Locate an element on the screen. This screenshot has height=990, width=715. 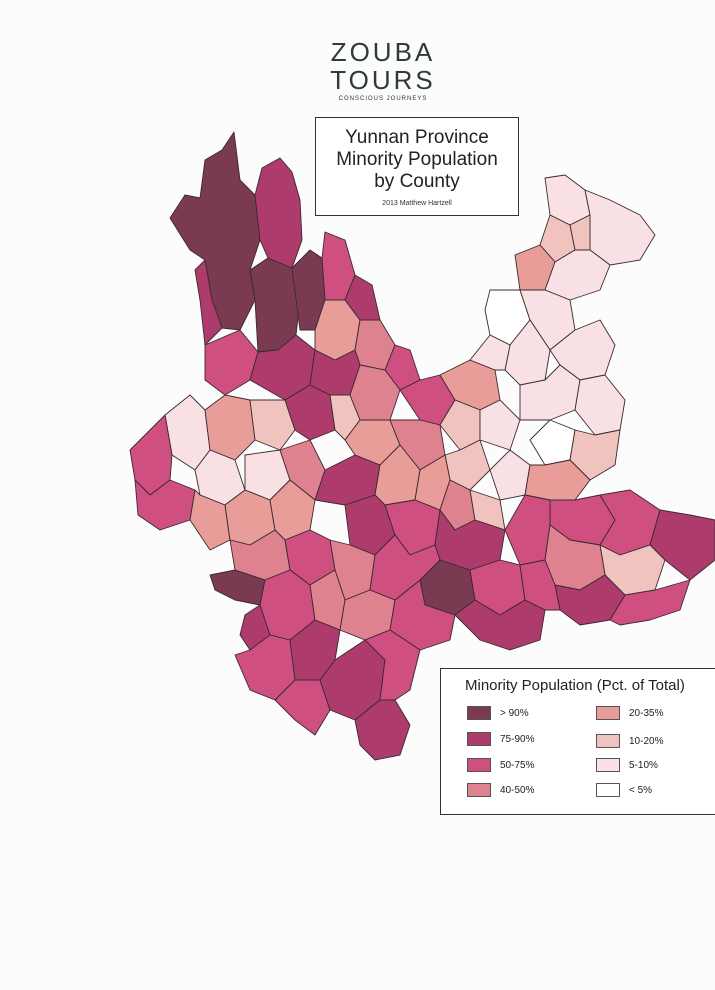
title-line-3: by County is located at coordinates (417, 181).